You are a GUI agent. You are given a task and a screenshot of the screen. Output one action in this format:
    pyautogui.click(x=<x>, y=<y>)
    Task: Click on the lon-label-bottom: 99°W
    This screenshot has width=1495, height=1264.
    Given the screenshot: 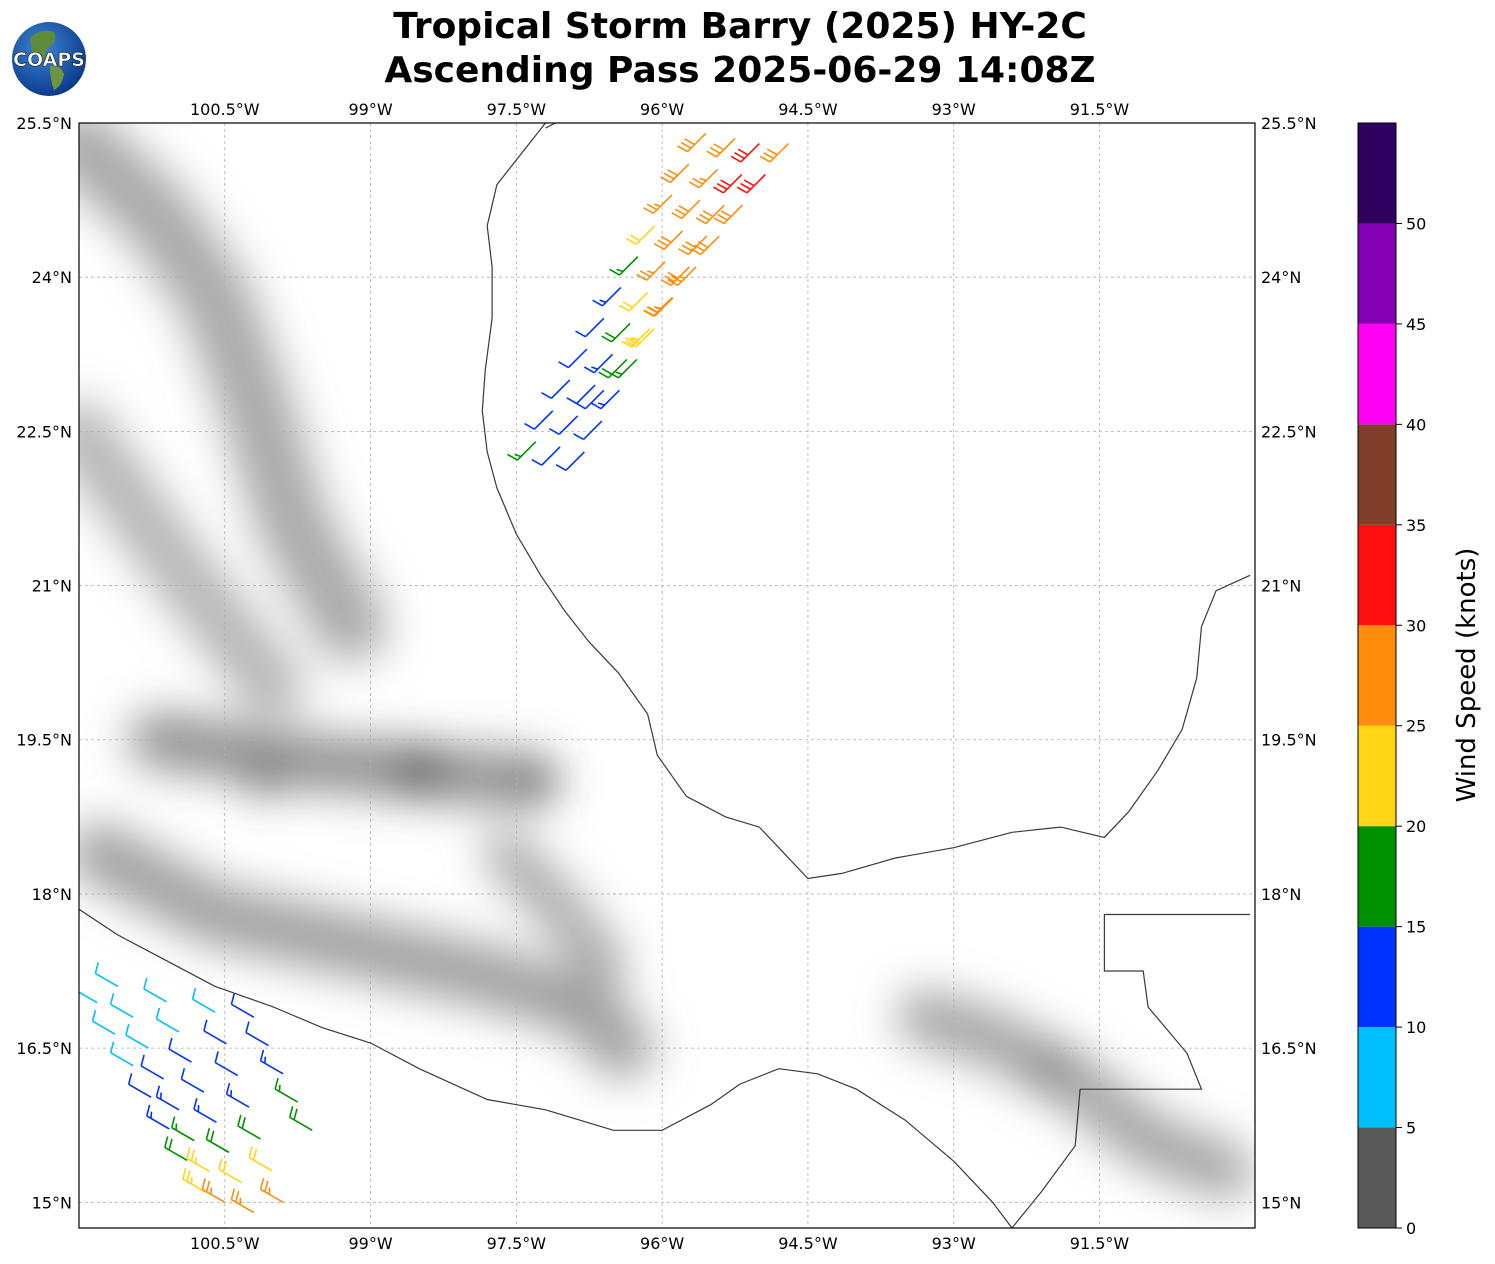 What is the action you would take?
    pyautogui.click(x=370, y=1243)
    